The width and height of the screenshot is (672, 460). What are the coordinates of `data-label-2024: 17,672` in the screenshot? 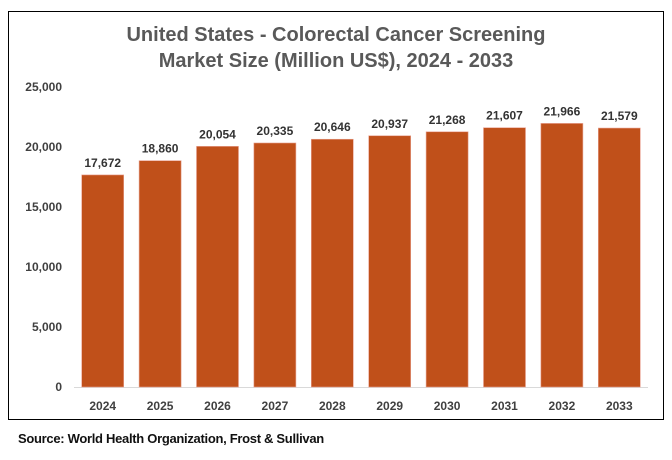 It's located at (102, 163).